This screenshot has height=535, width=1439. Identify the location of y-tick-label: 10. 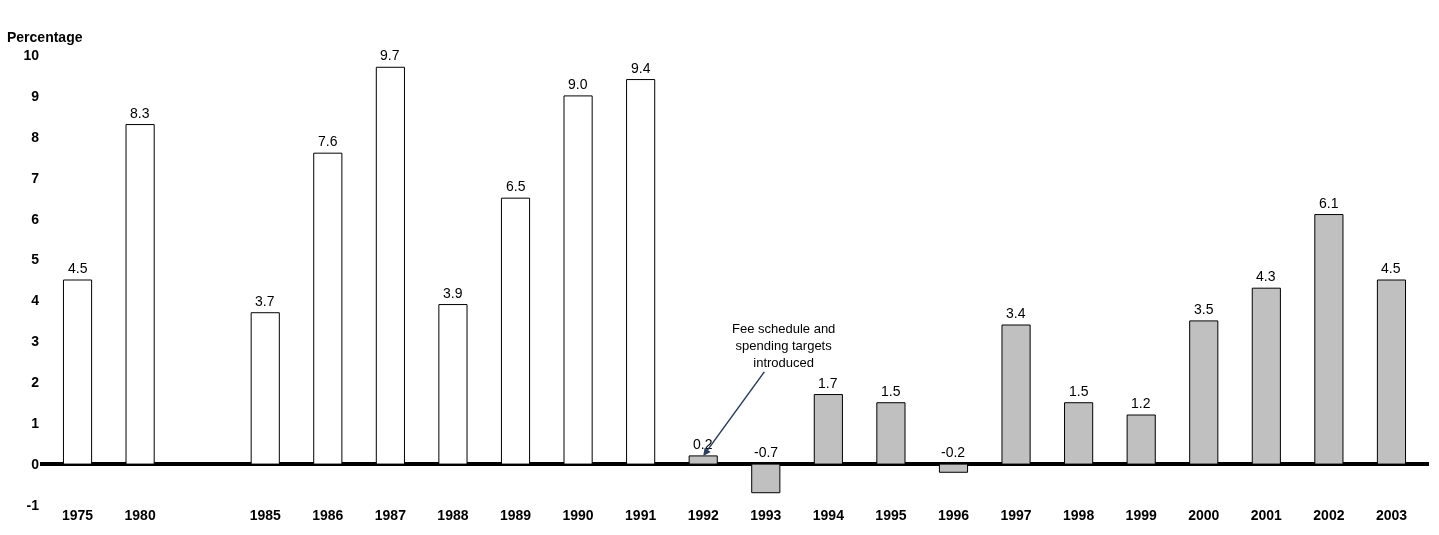
(31, 54).